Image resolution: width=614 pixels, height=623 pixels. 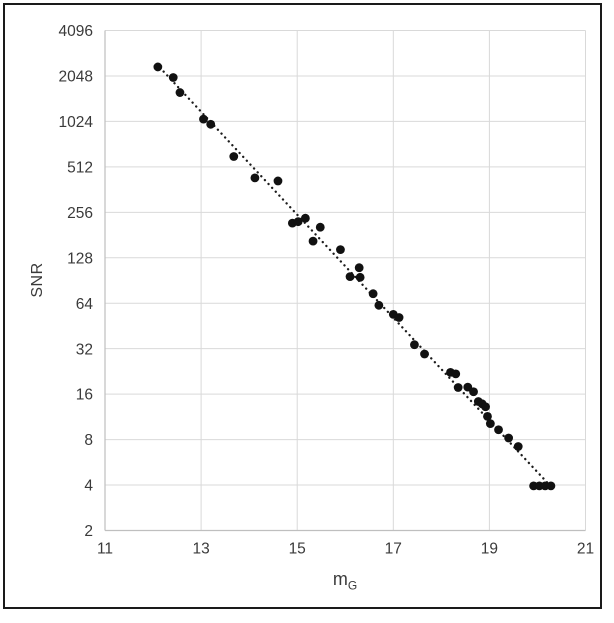 I want to click on x-tick-label: 19, so click(x=489, y=549).